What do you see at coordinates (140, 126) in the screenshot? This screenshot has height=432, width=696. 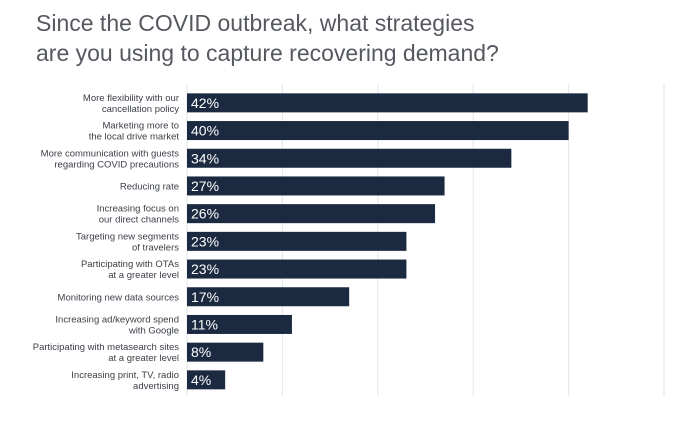 I see `category-label: Marketing more to` at bounding box center [140, 126].